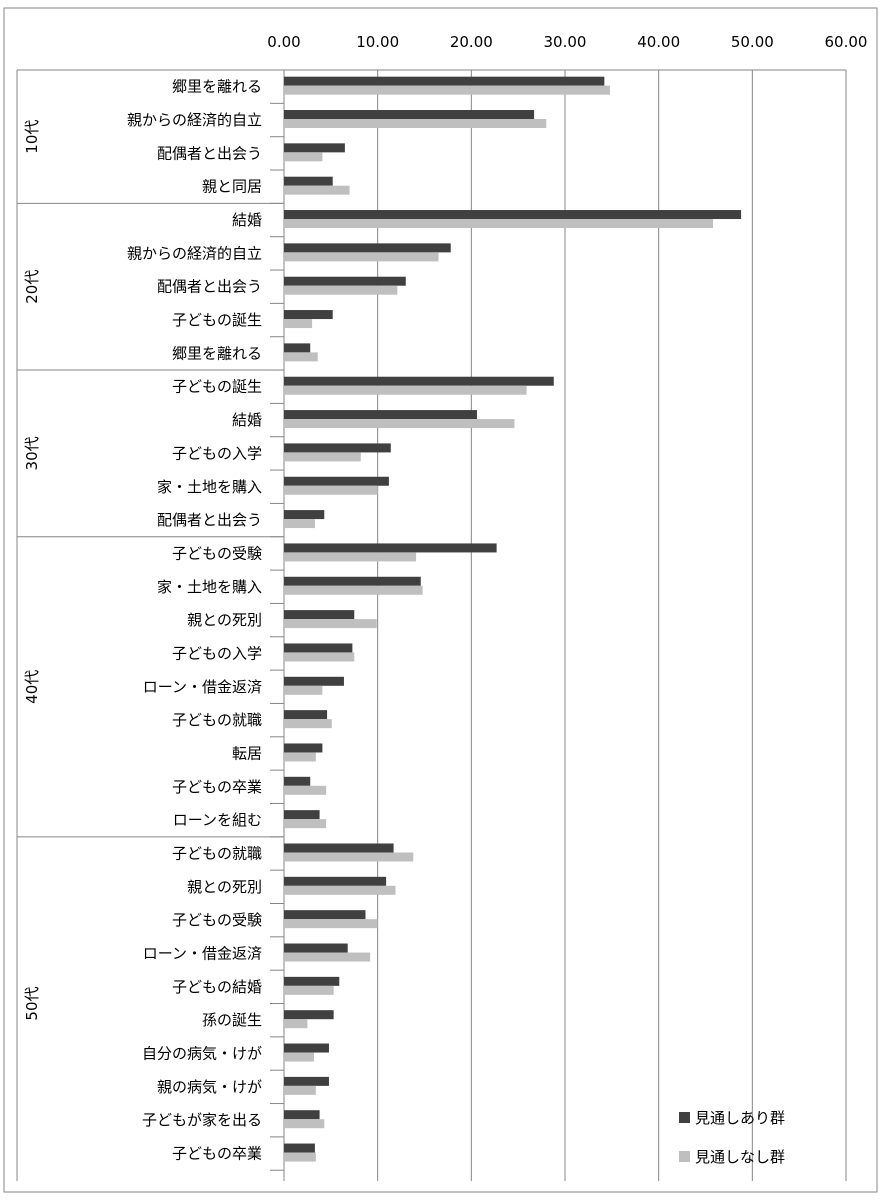 The height and width of the screenshot is (1201, 881). I want to click on category-label: 転居, so click(247, 753).